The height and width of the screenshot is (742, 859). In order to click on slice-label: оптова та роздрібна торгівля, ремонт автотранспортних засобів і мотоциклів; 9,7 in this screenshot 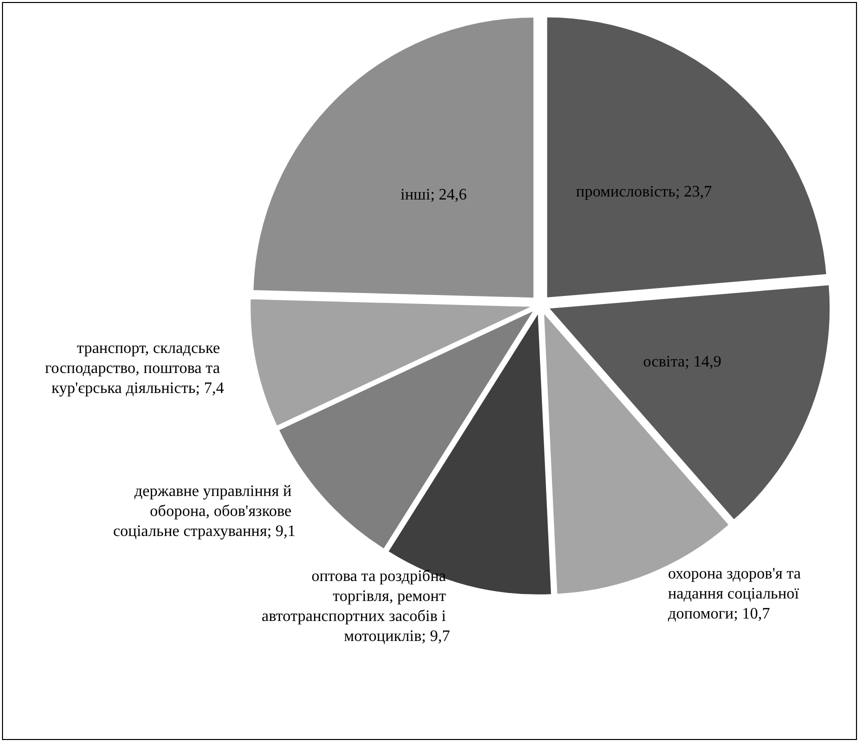, I will do `click(356, 606)`.